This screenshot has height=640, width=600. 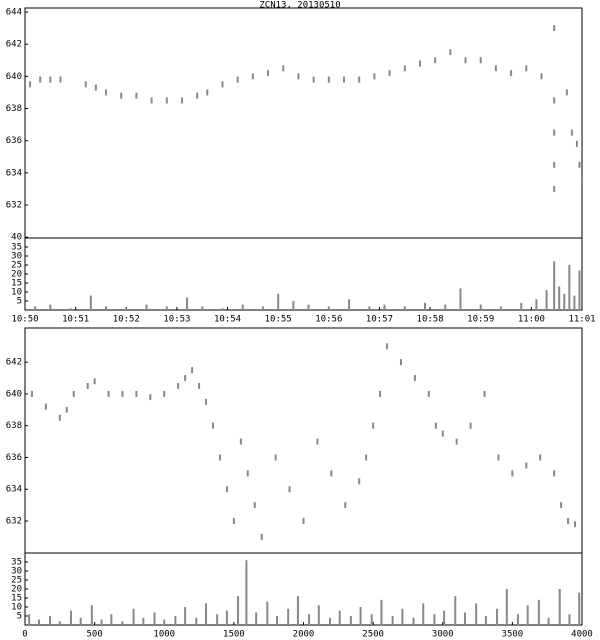 What do you see at coordinates (379, 320) in the screenshot?
I see `x-tick-label: 10:57` at bounding box center [379, 320].